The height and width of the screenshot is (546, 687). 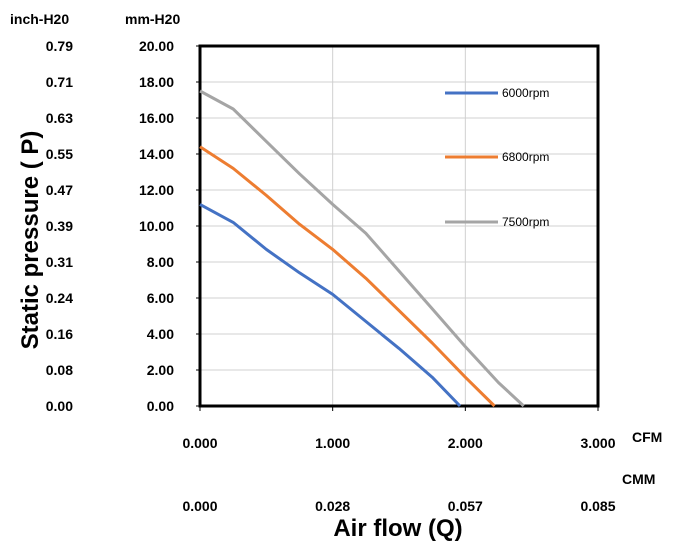 I want to click on y-tick-label-inch: 0.00, so click(x=59, y=406).